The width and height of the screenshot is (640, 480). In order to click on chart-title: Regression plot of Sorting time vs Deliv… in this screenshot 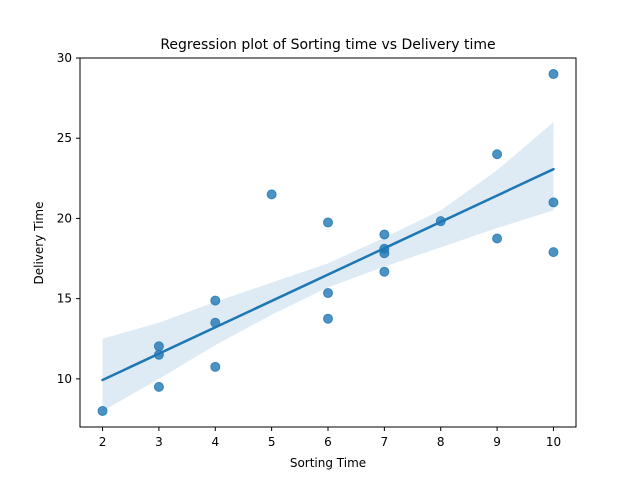, I will do `click(327, 45)`.